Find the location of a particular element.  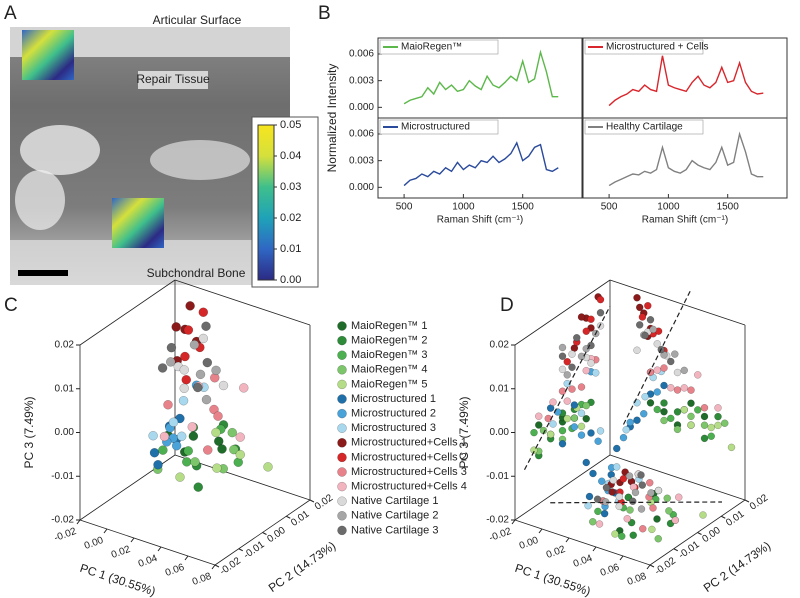

y-tick-label: -0.02 is located at coordinates (230, 566).